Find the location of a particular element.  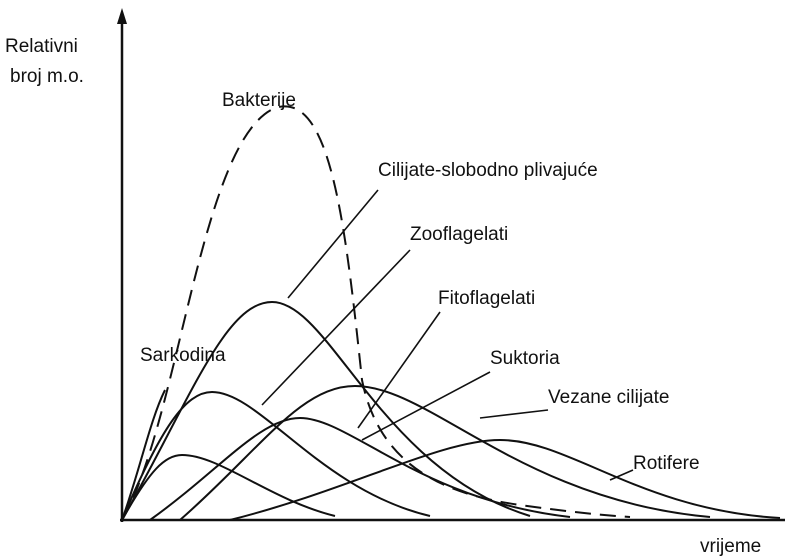

curve-label: Bakterije is located at coordinates (259, 100).